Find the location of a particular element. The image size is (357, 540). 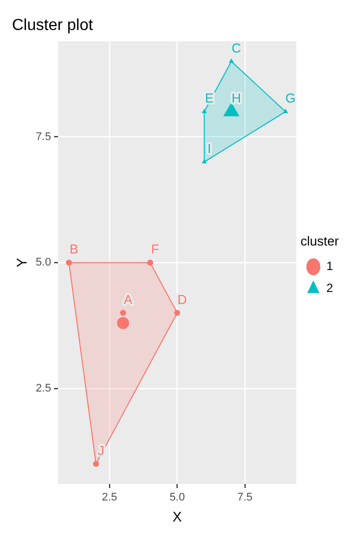

annotation: G is located at coordinates (290, 98).